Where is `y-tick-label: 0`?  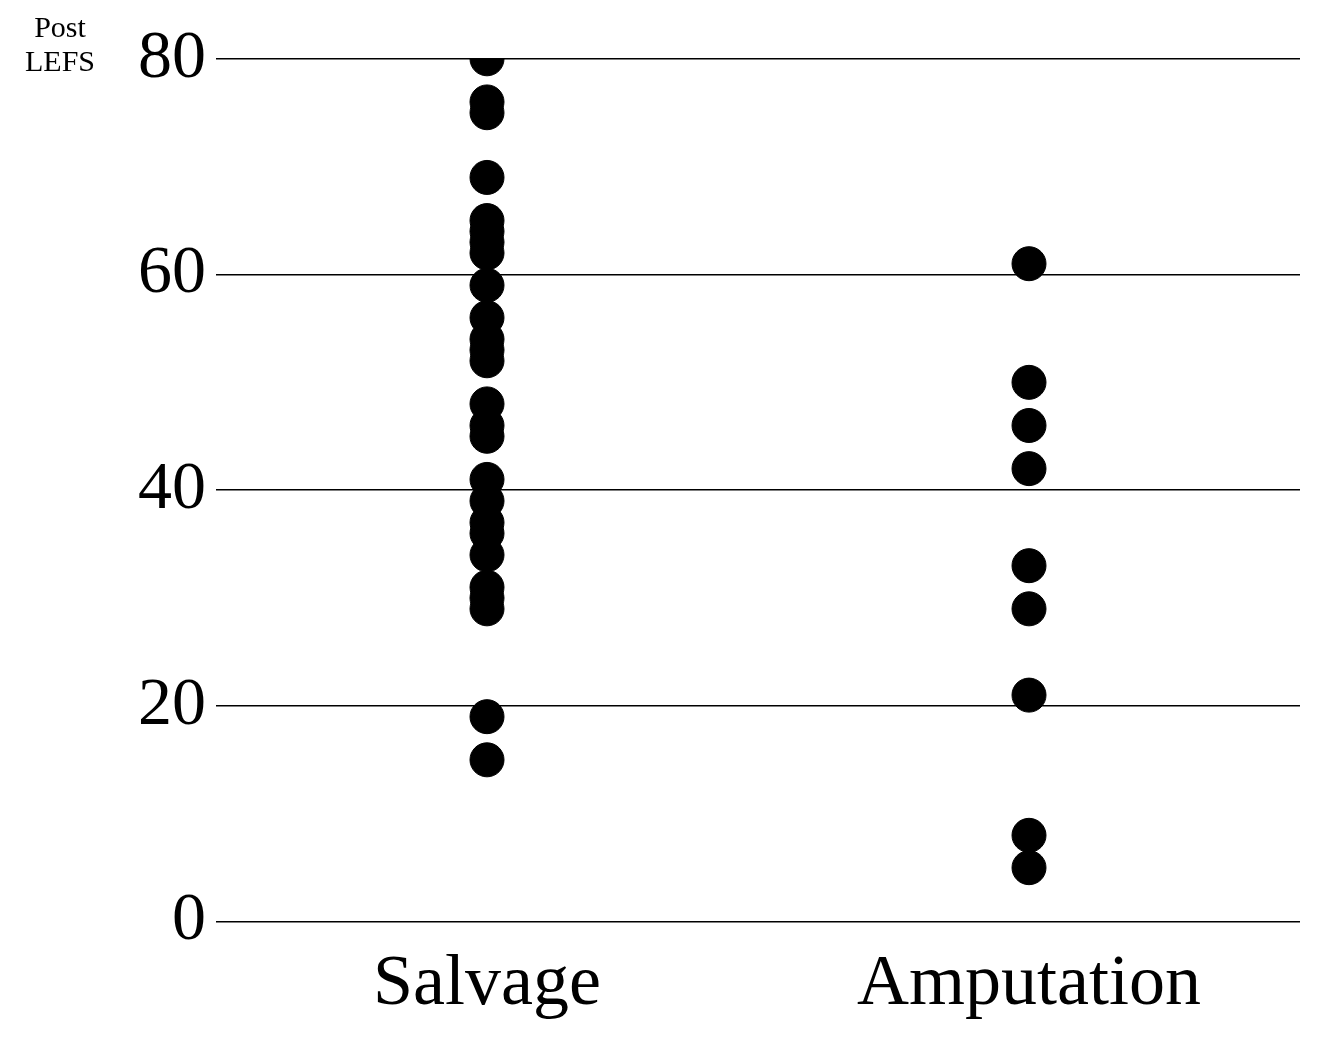 y-tick-label: 0 is located at coordinates (189, 916).